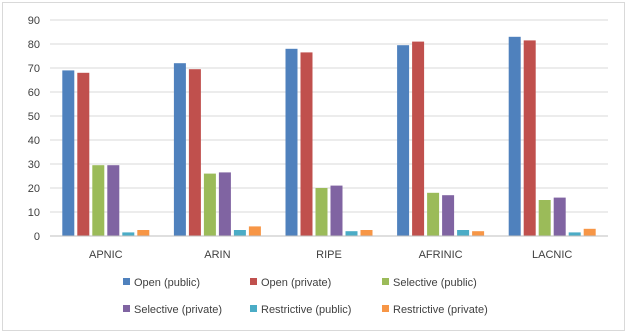 The width and height of the screenshot is (629, 335). What do you see at coordinates (253, 281) in the screenshot?
I see `legend-swatch-open-private` at bounding box center [253, 281].